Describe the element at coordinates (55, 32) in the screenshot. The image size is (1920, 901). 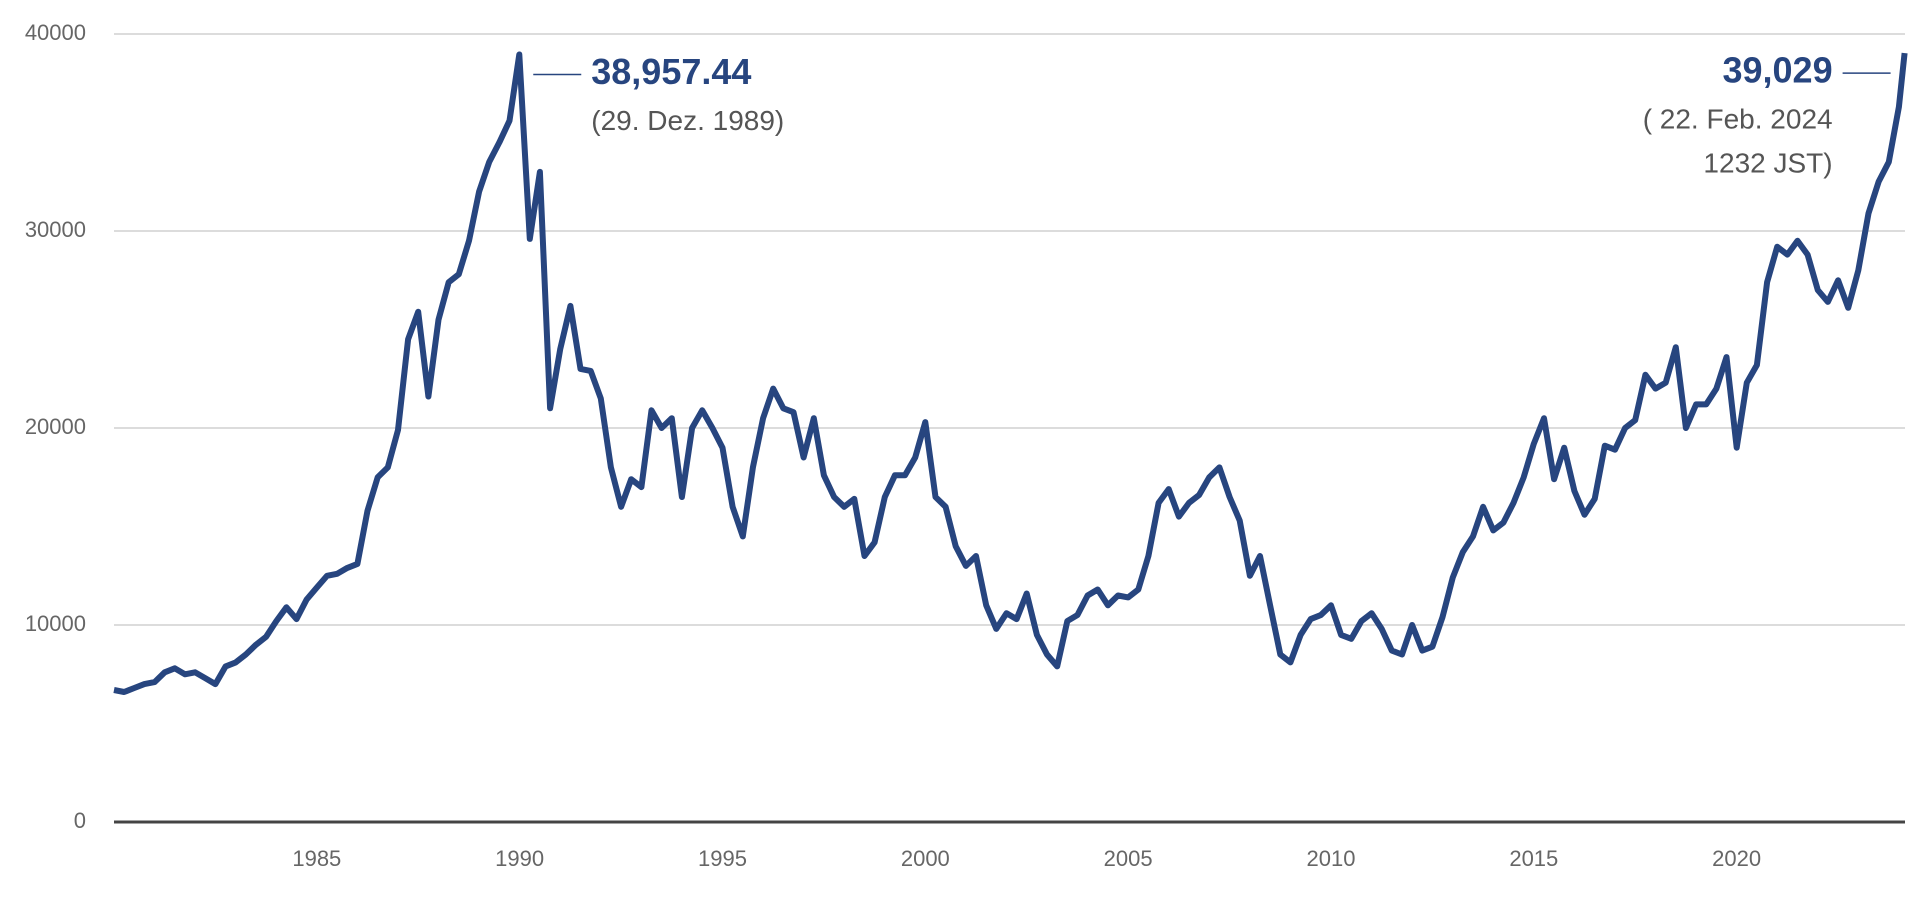
I see `y-tick-label: 40000` at that location.